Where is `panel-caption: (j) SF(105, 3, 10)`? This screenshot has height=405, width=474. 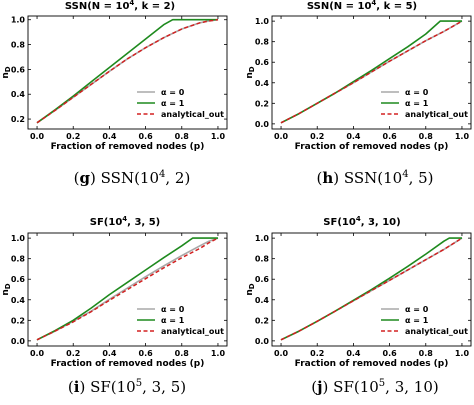
panel-caption: (j) SF(105, 3, 10) is located at coordinates (374, 387).